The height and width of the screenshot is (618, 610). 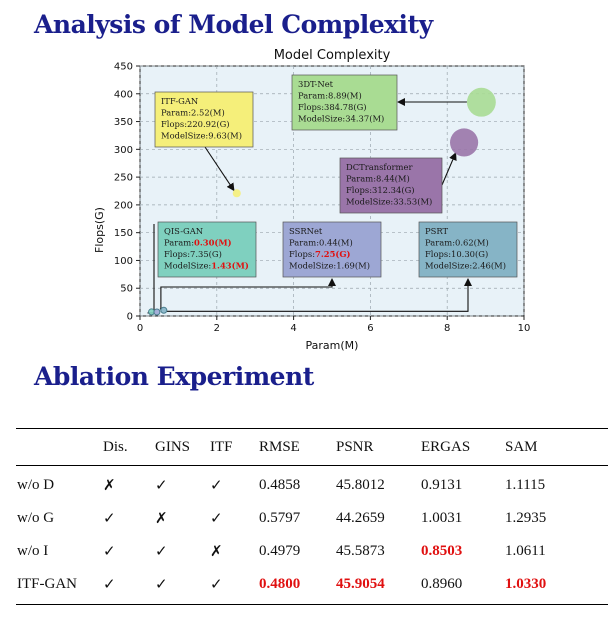 What do you see at coordinates (525, 551) in the screenshot?
I see `metric-cell: 1.0611` at bounding box center [525, 551].